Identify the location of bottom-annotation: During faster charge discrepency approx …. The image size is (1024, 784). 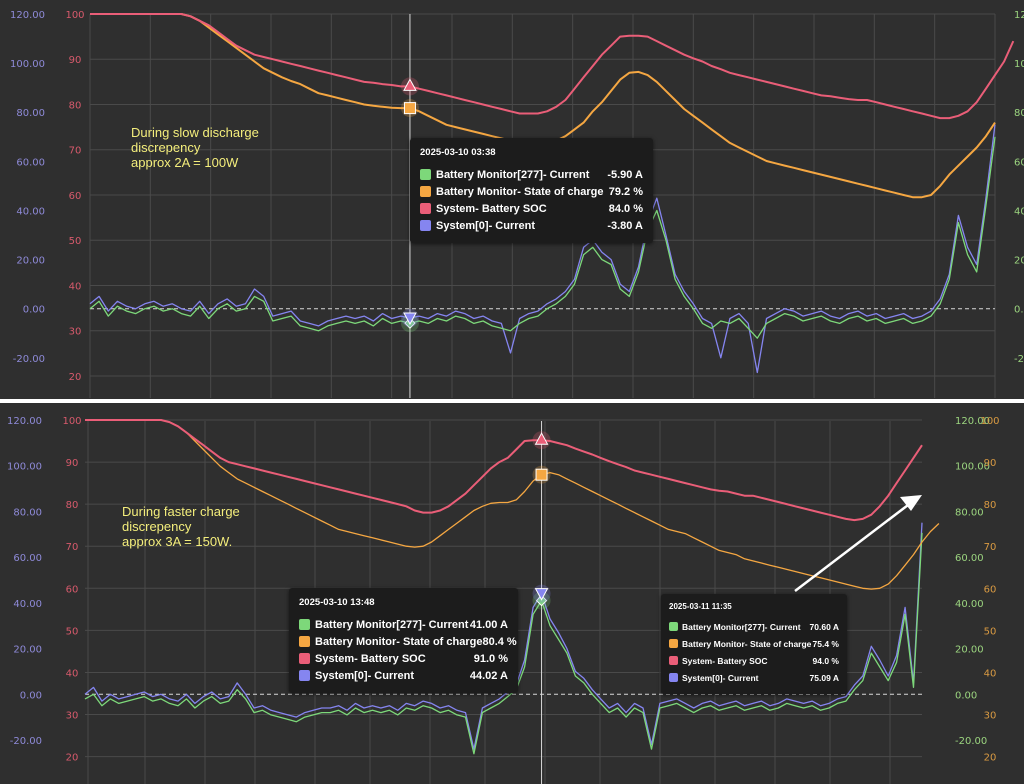
(181, 526).